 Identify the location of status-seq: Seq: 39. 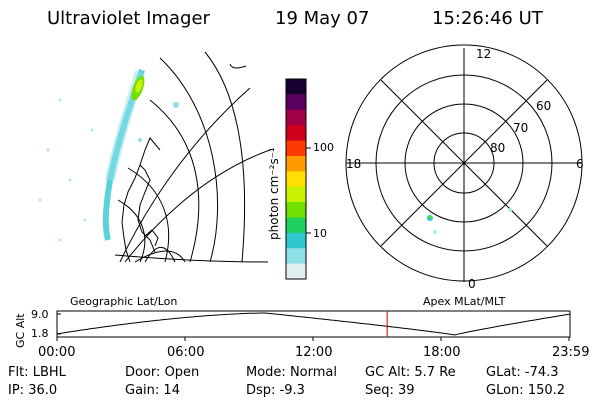
(390, 390).